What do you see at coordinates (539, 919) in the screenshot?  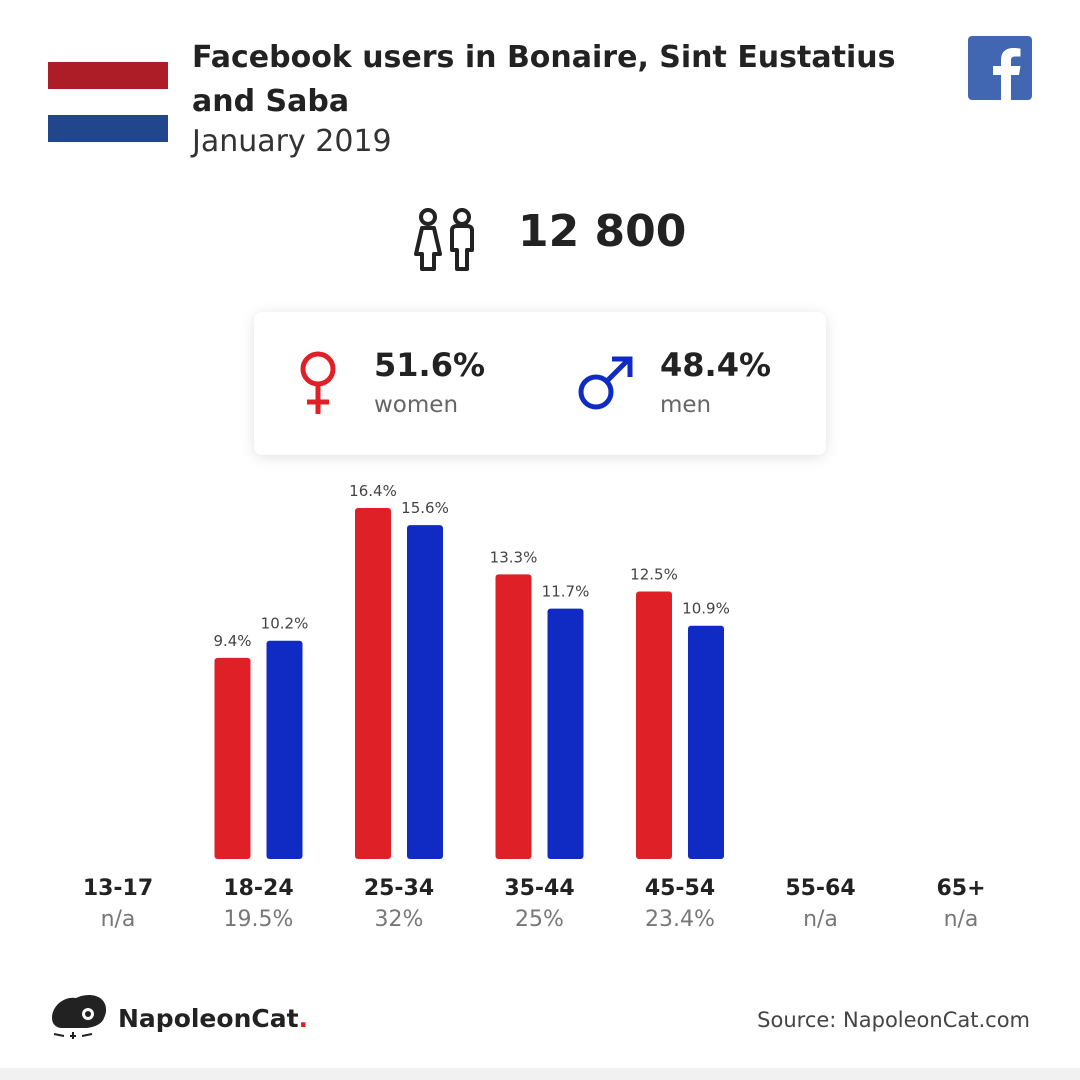 I see `age-total-label: 25%` at bounding box center [539, 919].